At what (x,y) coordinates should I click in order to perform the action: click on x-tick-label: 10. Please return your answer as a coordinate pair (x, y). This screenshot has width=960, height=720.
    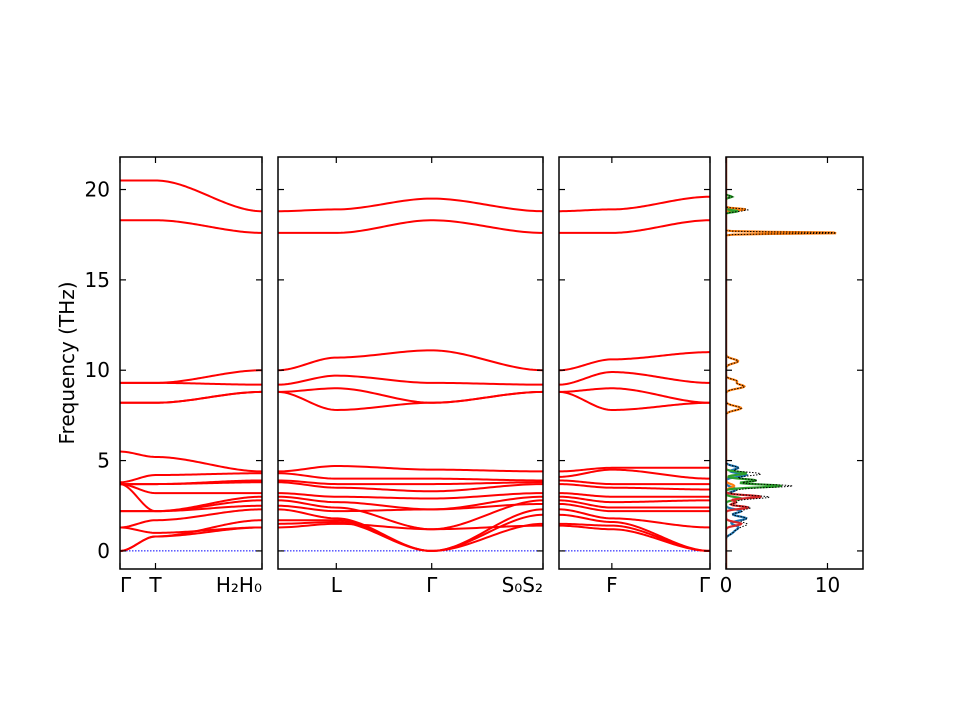
    Looking at the image, I should click on (827, 585).